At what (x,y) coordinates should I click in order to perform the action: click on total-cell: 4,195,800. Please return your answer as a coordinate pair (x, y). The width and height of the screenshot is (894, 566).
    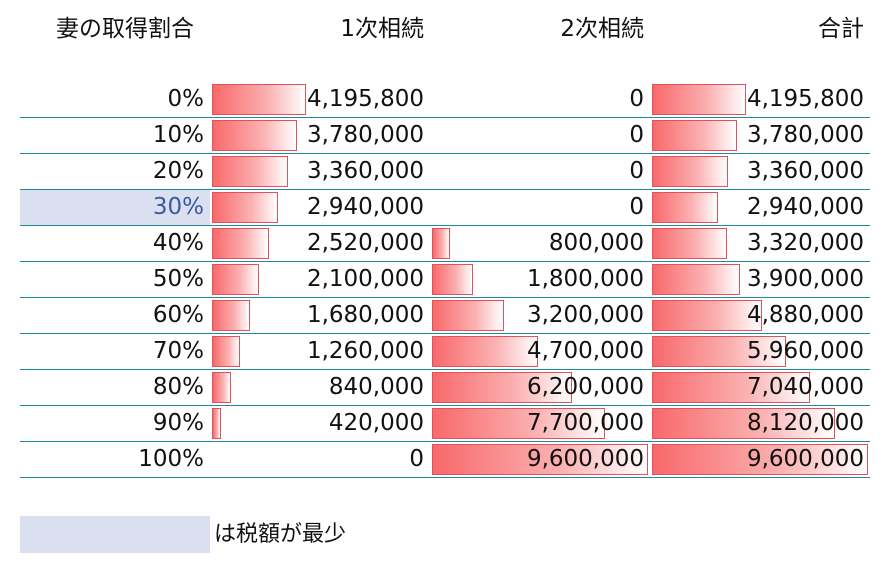
    Looking at the image, I should click on (760, 99).